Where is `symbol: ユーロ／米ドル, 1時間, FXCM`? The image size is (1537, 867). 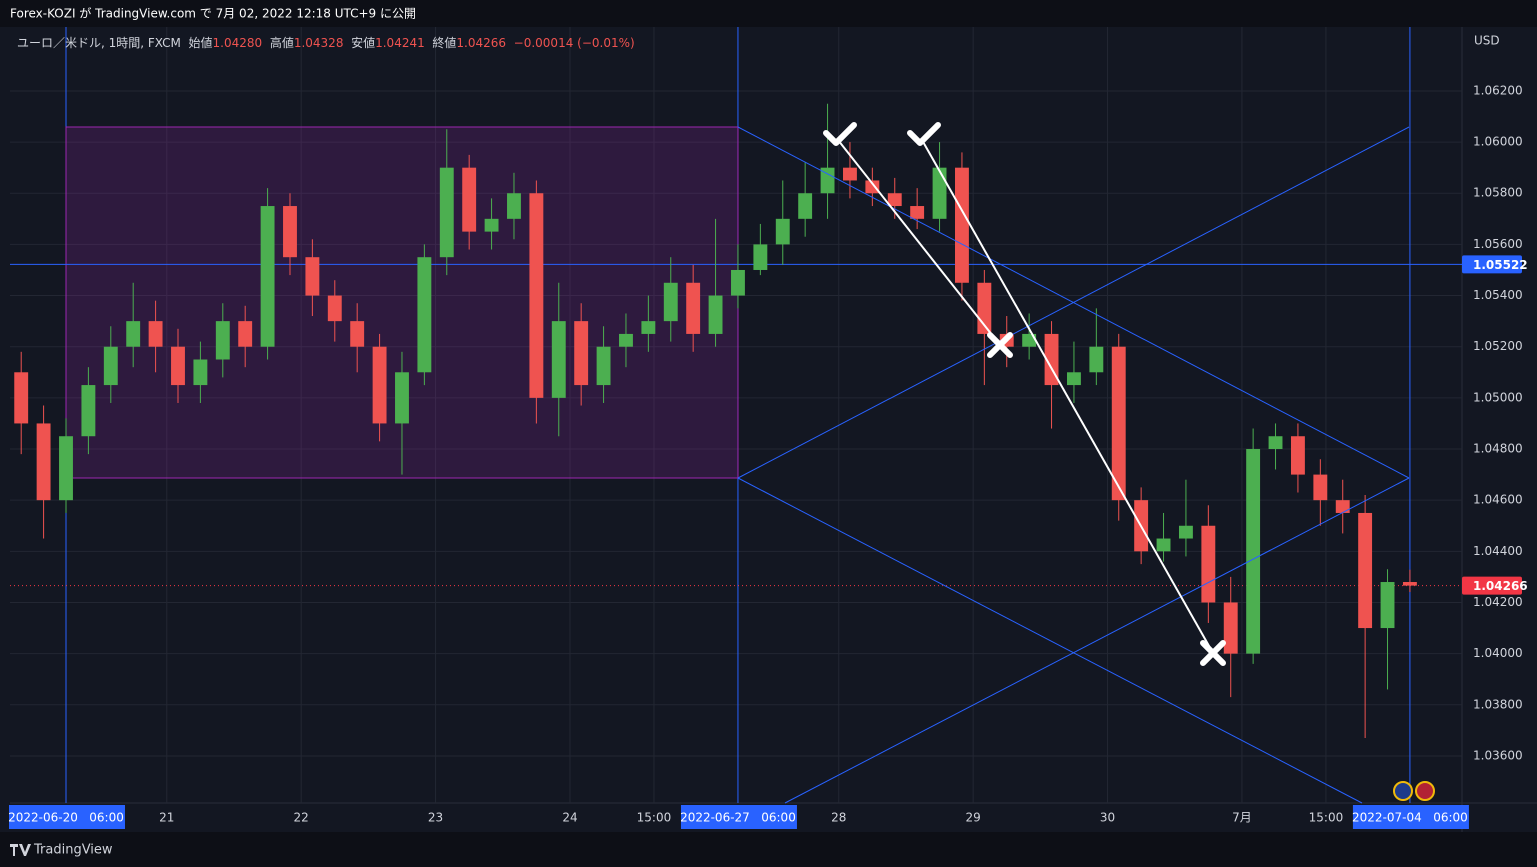
symbol: ユーロ／米ドル, 1時間, FXCM is located at coordinates (99, 43).